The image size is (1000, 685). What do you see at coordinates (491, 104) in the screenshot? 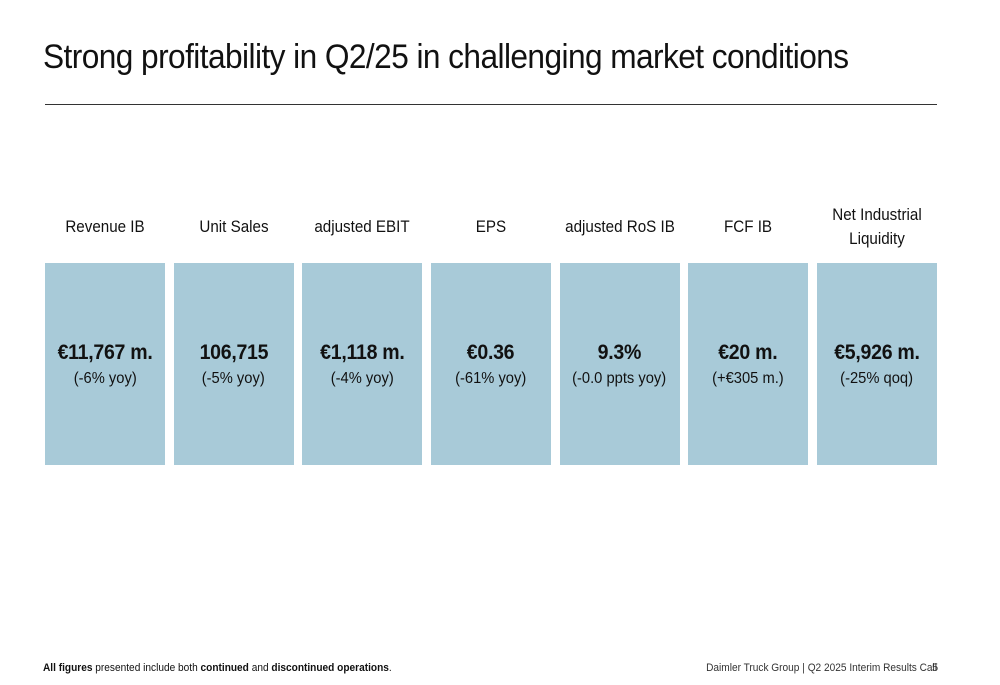
I see `title-divider` at bounding box center [491, 104].